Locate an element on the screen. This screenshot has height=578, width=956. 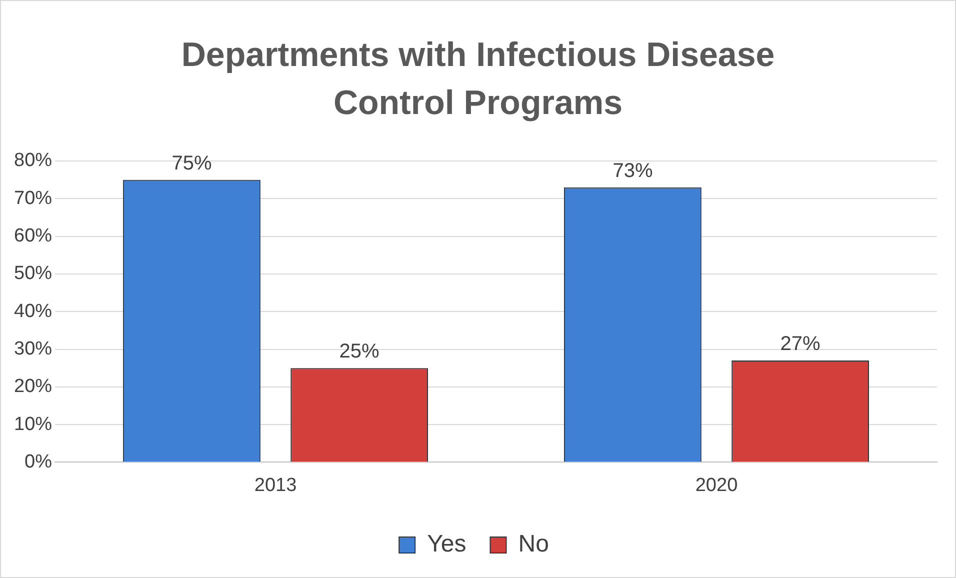
y-tick-label: 0% is located at coordinates (38, 461).